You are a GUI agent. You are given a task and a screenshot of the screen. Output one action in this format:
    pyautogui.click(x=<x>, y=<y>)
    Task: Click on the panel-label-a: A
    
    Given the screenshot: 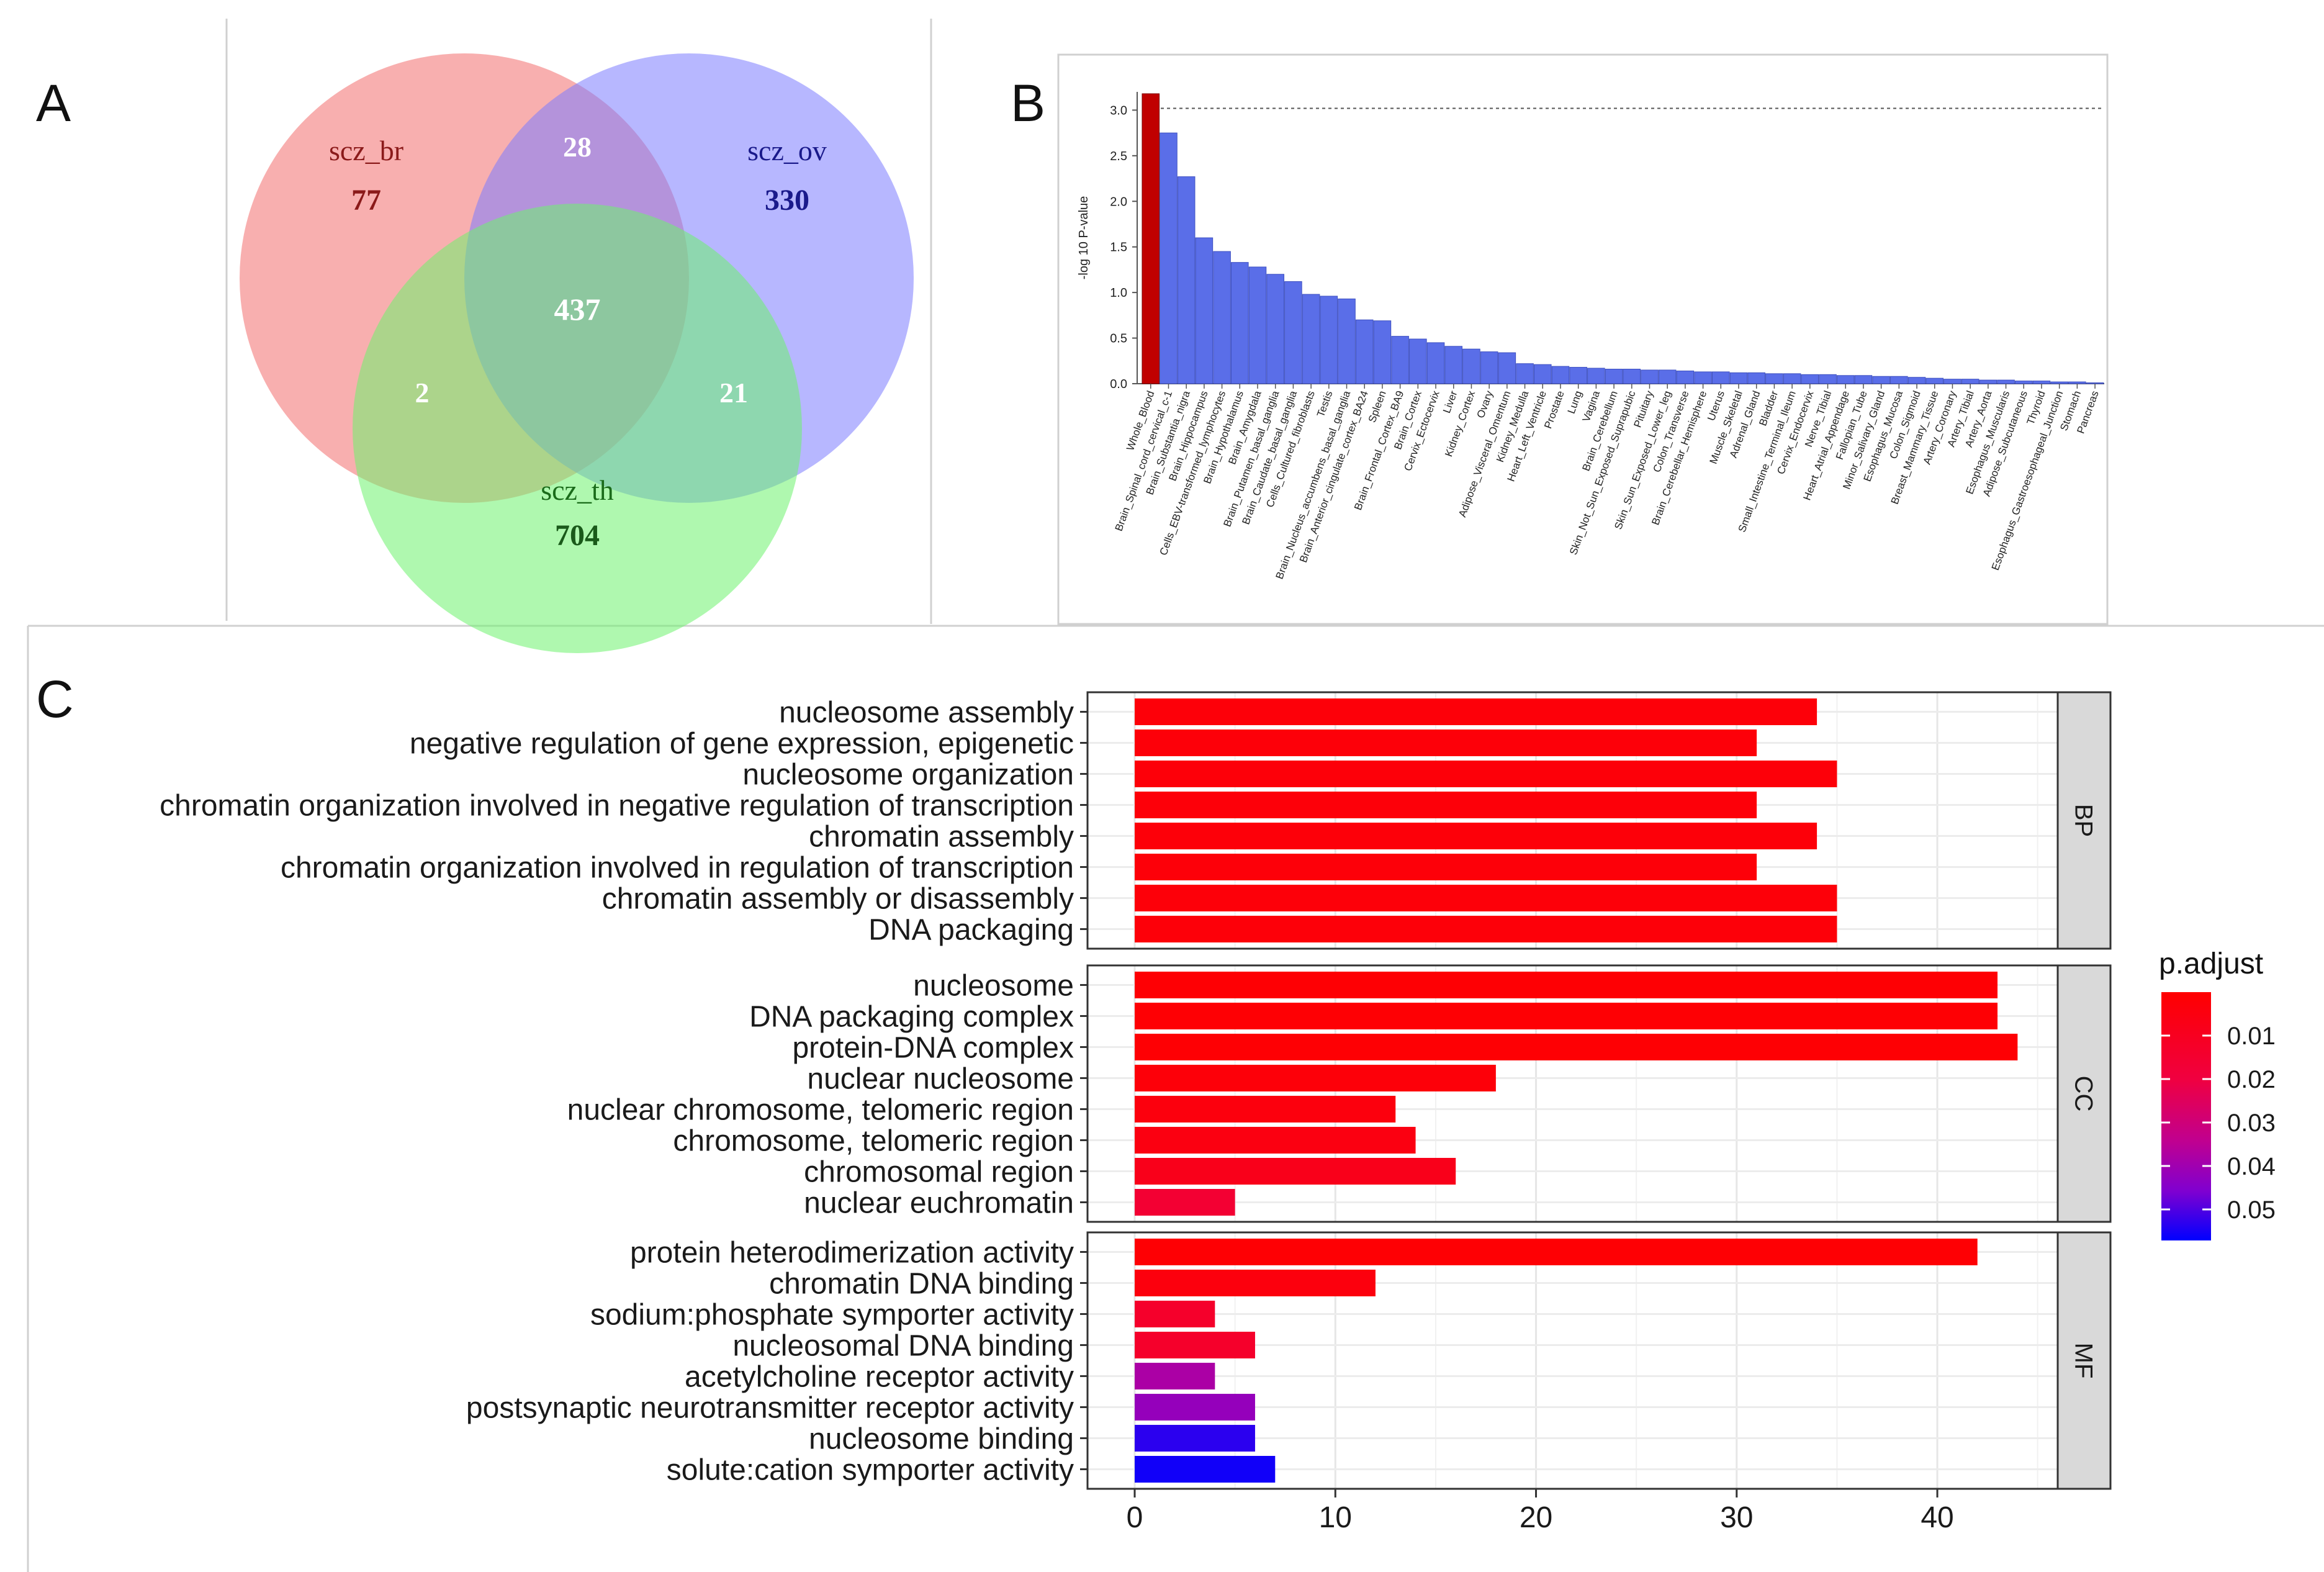 What is the action you would take?
    pyautogui.click(x=53, y=103)
    